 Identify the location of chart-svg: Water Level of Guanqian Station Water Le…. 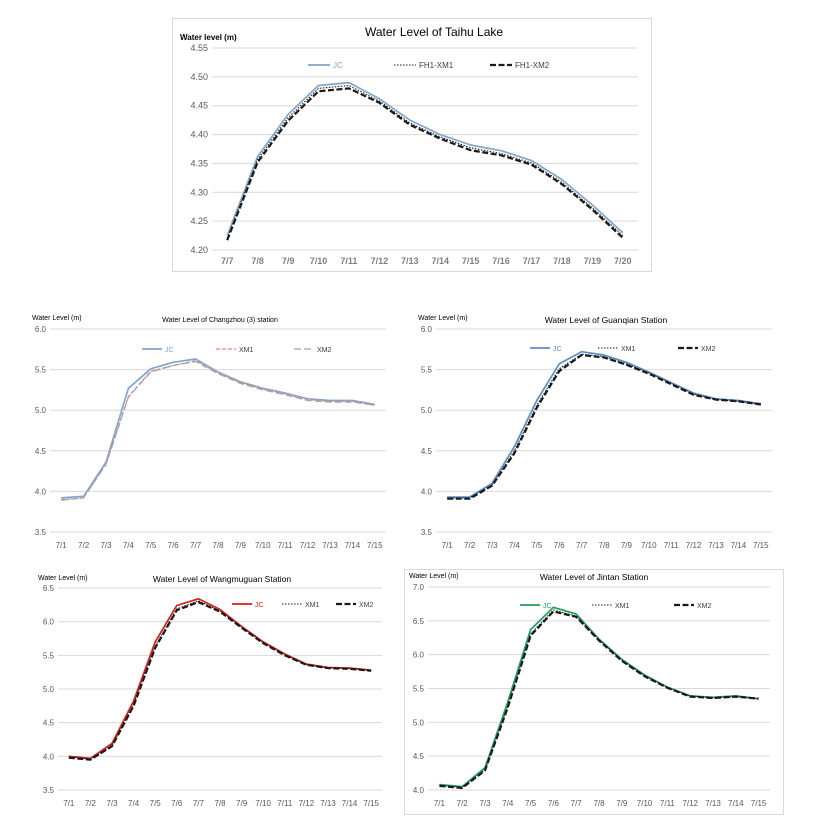
(595, 432).